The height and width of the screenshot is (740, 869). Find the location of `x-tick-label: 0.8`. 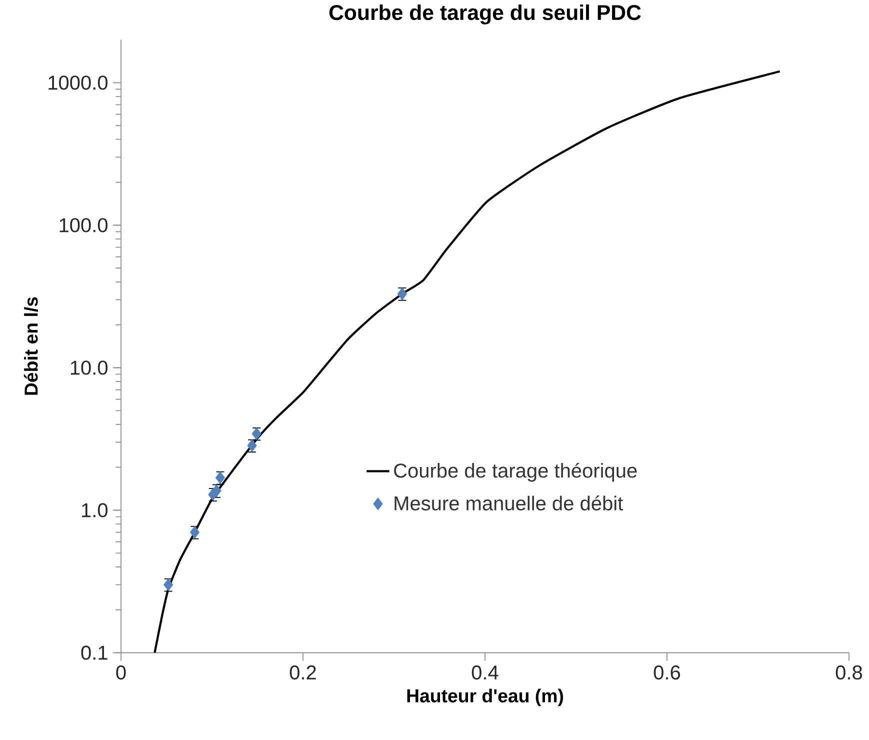

x-tick-label: 0.8 is located at coordinates (849, 673).